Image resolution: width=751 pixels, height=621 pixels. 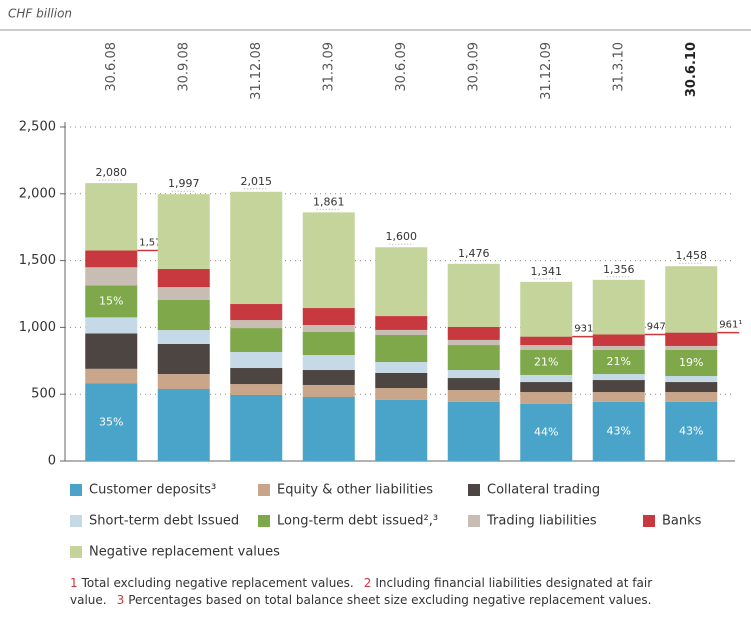 I want to click on subtotal-label: 961¹, so click(x=730, y=325).